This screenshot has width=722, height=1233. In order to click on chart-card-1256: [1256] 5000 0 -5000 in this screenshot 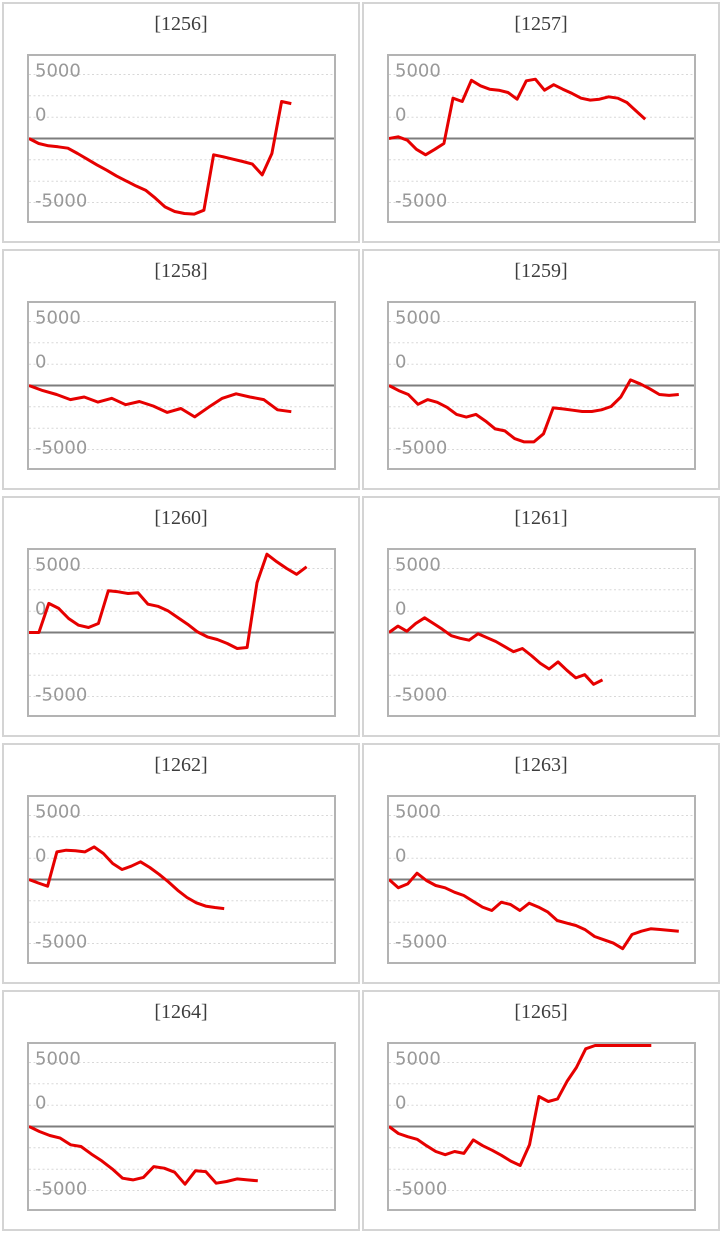, I will do `click(181, 122)`.